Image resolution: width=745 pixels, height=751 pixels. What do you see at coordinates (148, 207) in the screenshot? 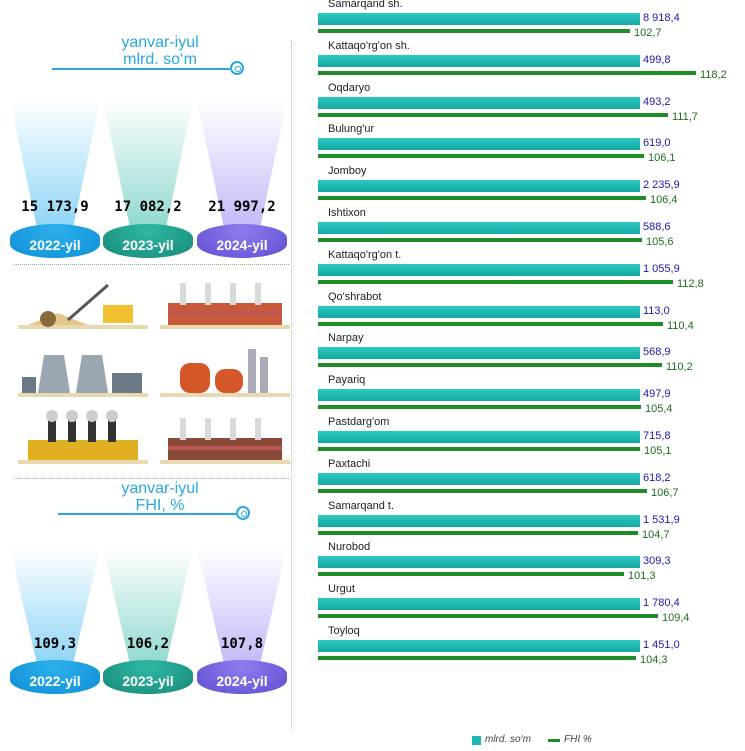
I see `top-value: 17 082,2` at bounding box center [148, 207].